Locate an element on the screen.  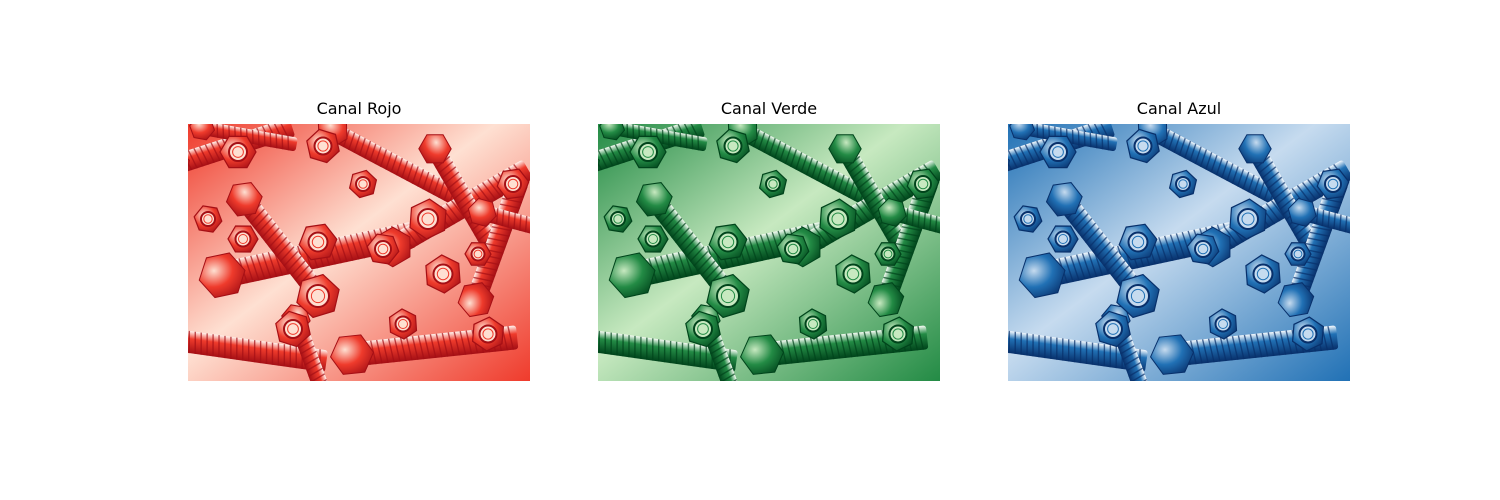
panel-title-green: Canal Verde is located at coordinates (769, 108).